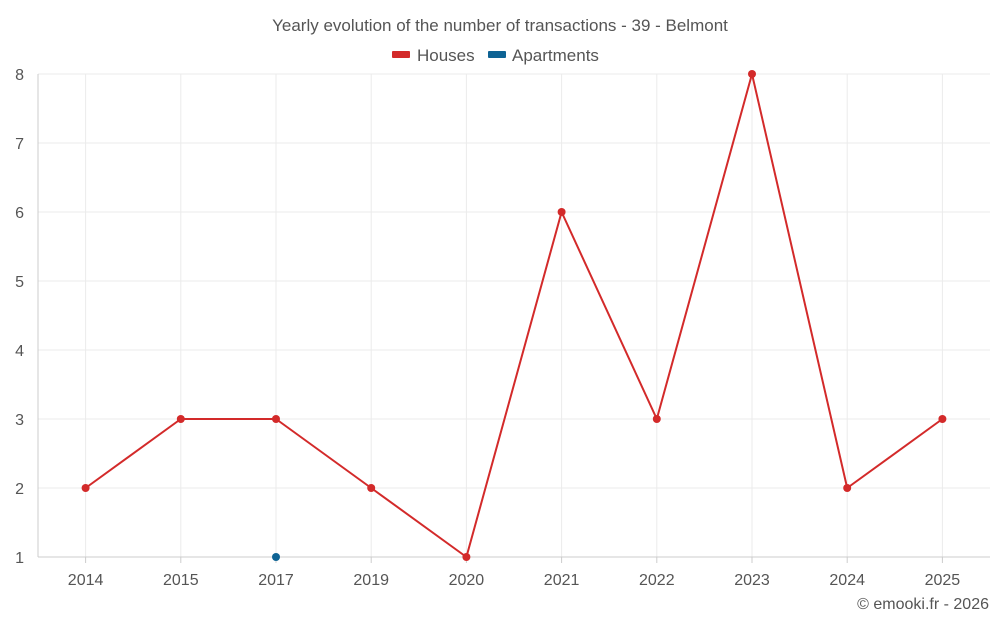 This screenshot has height=625, width=1000. Describe the element at coordinates (752, 580) in the screenshot. I see `x-tick-label: 2023` at that location.